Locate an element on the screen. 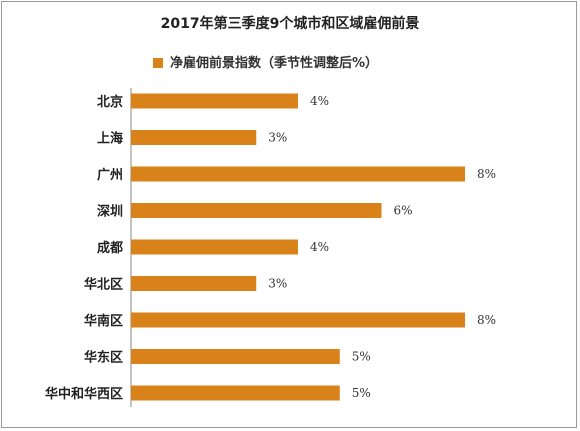 The image size is (580, 431). category-label: 北京 is located at coordinates (110, 102).